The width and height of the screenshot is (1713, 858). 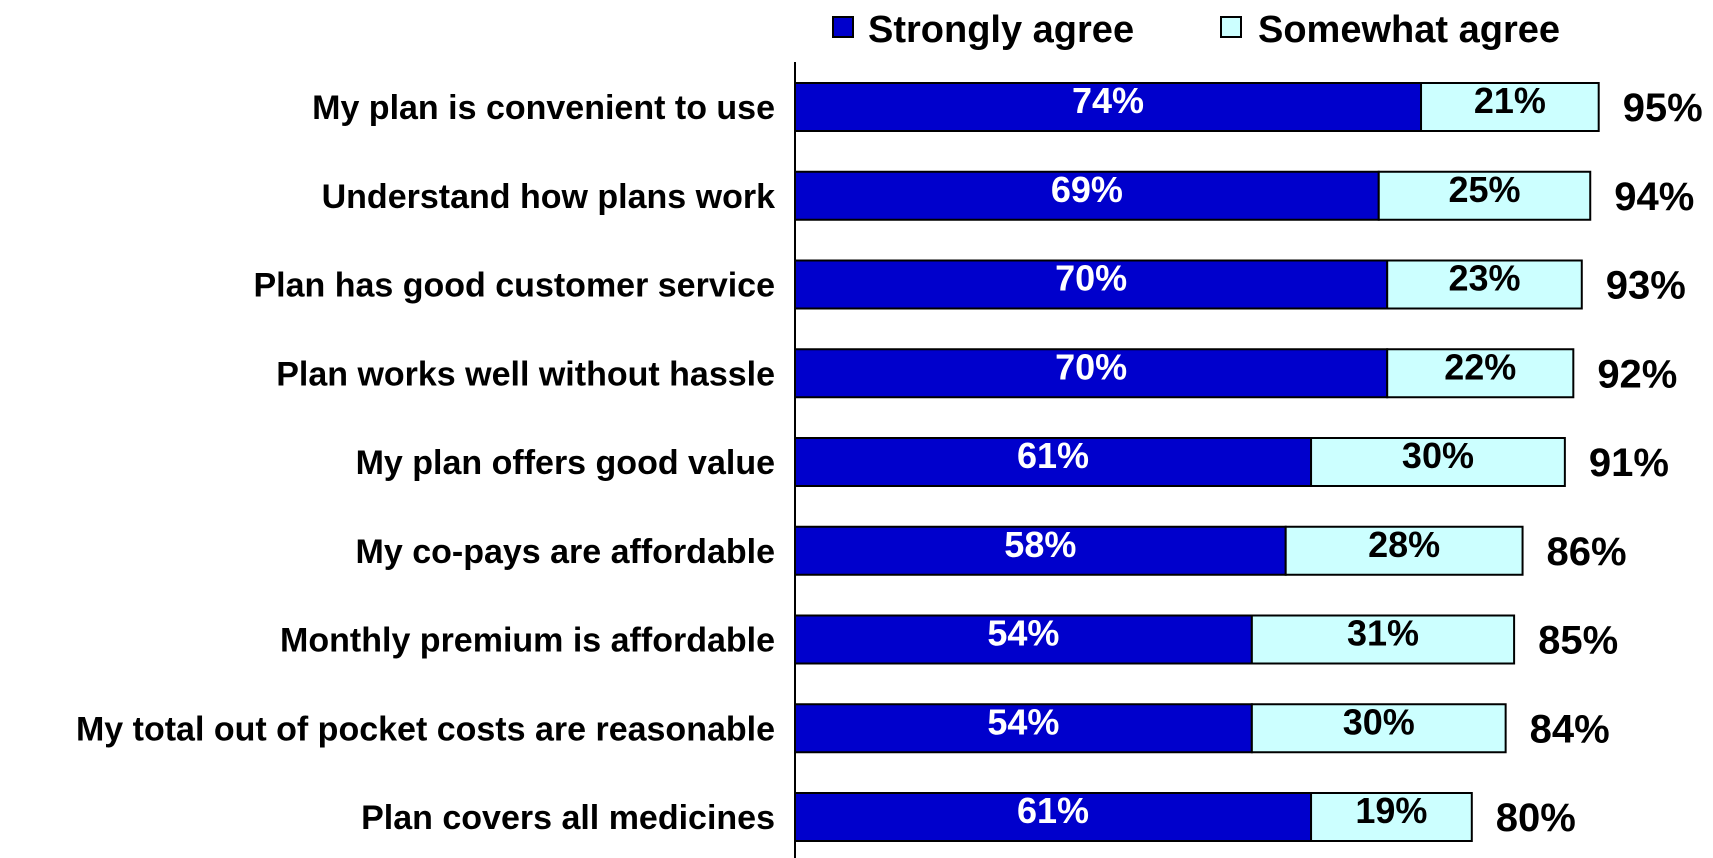 What do you see at coordinates (1012, 461) in the screenshot?
I see `bar-row: My plan offers good value 61% 30% 91%` at bounding box center [1012, 461].